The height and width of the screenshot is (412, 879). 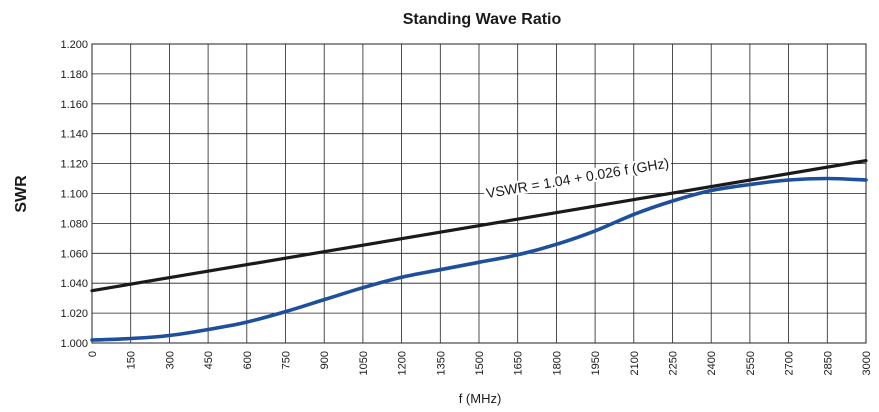 What do you see at coordinates (209, 360) in the screenshot?
I see `x-tick-label: 450` at bounding box center [209, 360].